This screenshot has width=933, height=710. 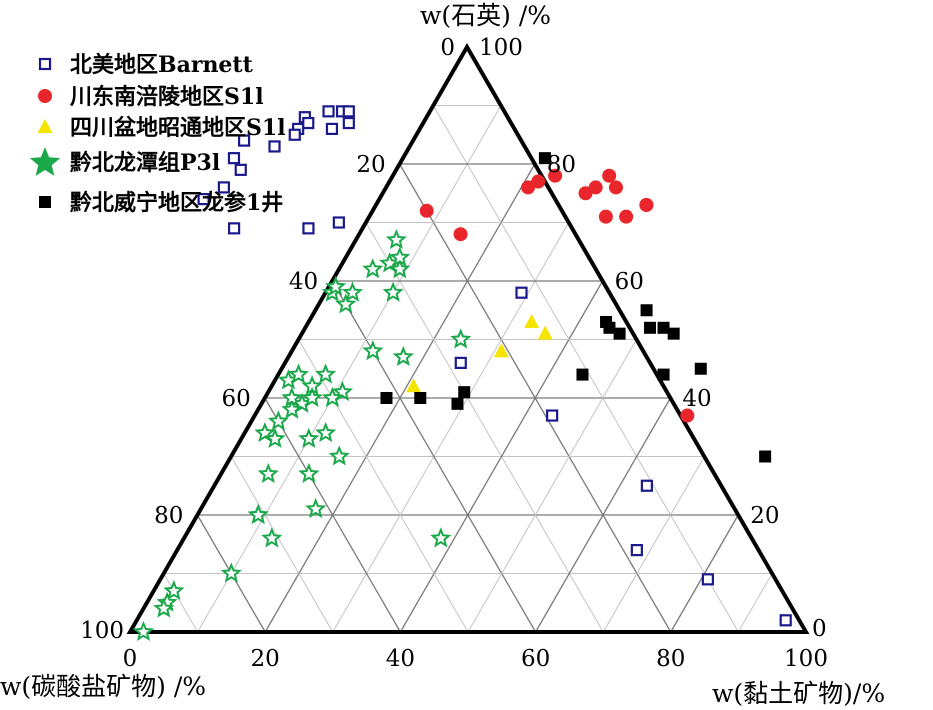 What do you see at coordinates (146, 65) in the screenshot?
I see `legend-item-0: 北美地区Barnett` at bounding box center [146, 65].